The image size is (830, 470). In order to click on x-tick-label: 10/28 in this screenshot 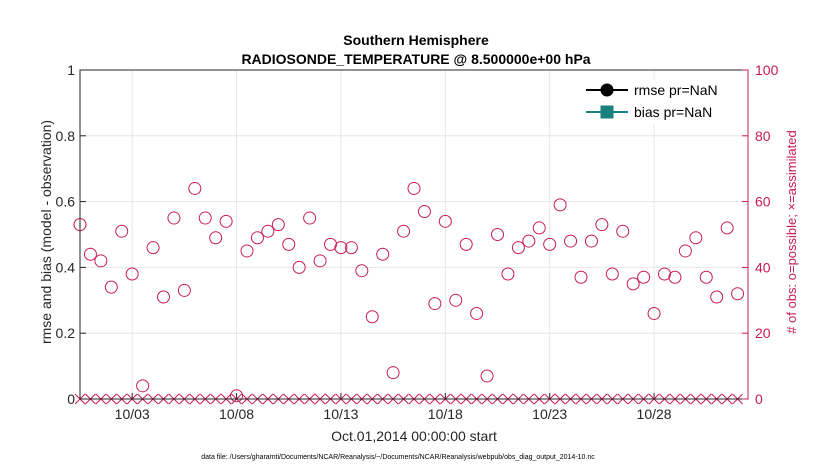, I will do `click(654, 414)`.